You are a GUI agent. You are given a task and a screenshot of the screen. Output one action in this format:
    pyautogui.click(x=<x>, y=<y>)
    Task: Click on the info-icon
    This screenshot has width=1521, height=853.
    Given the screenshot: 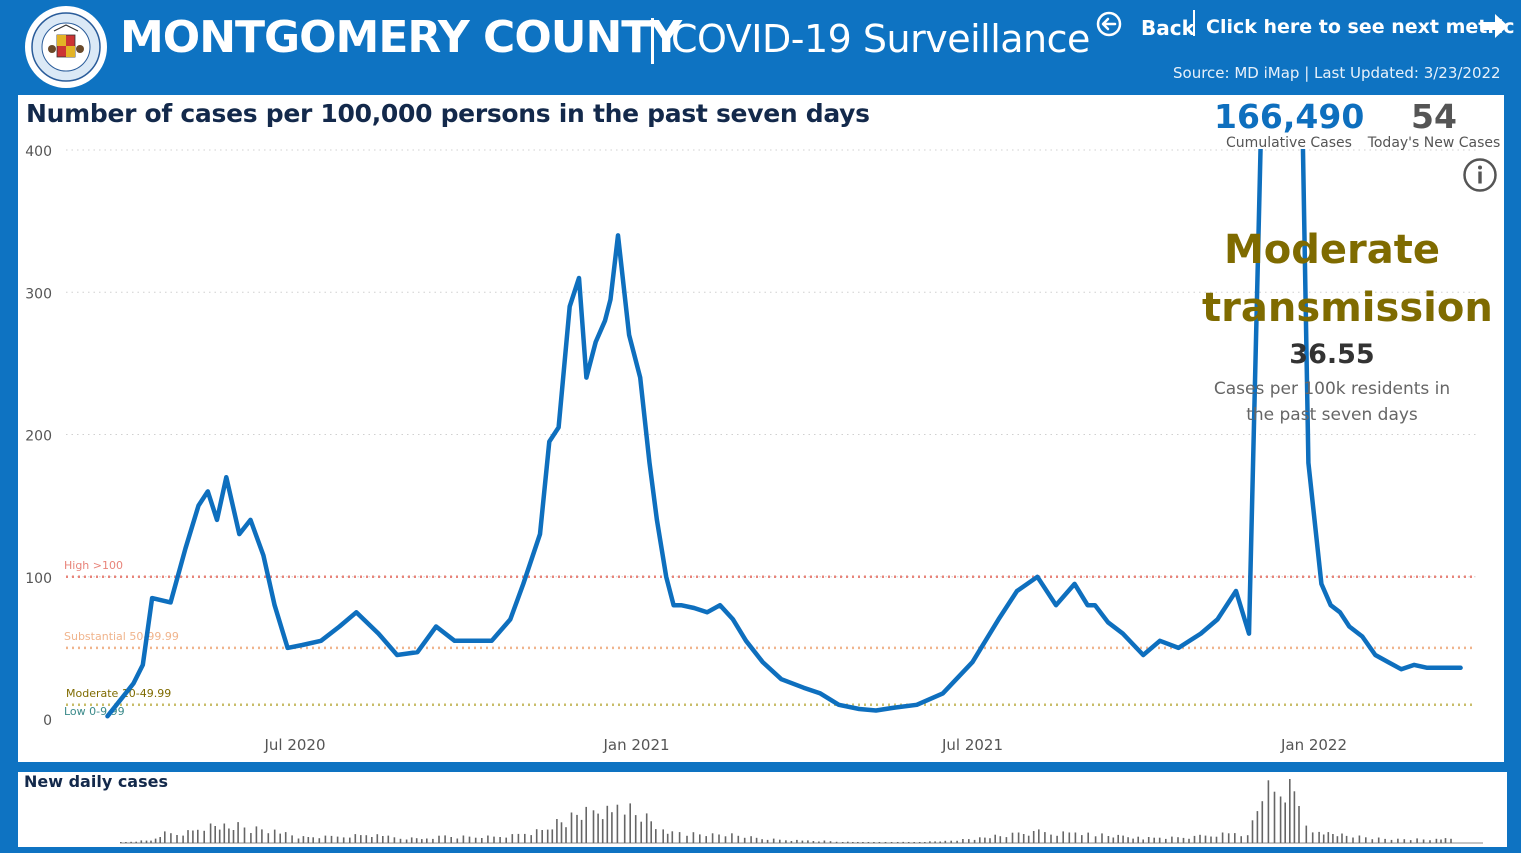 What is the action you would take?
    pyautogui.click(x=1480, y=175)
    